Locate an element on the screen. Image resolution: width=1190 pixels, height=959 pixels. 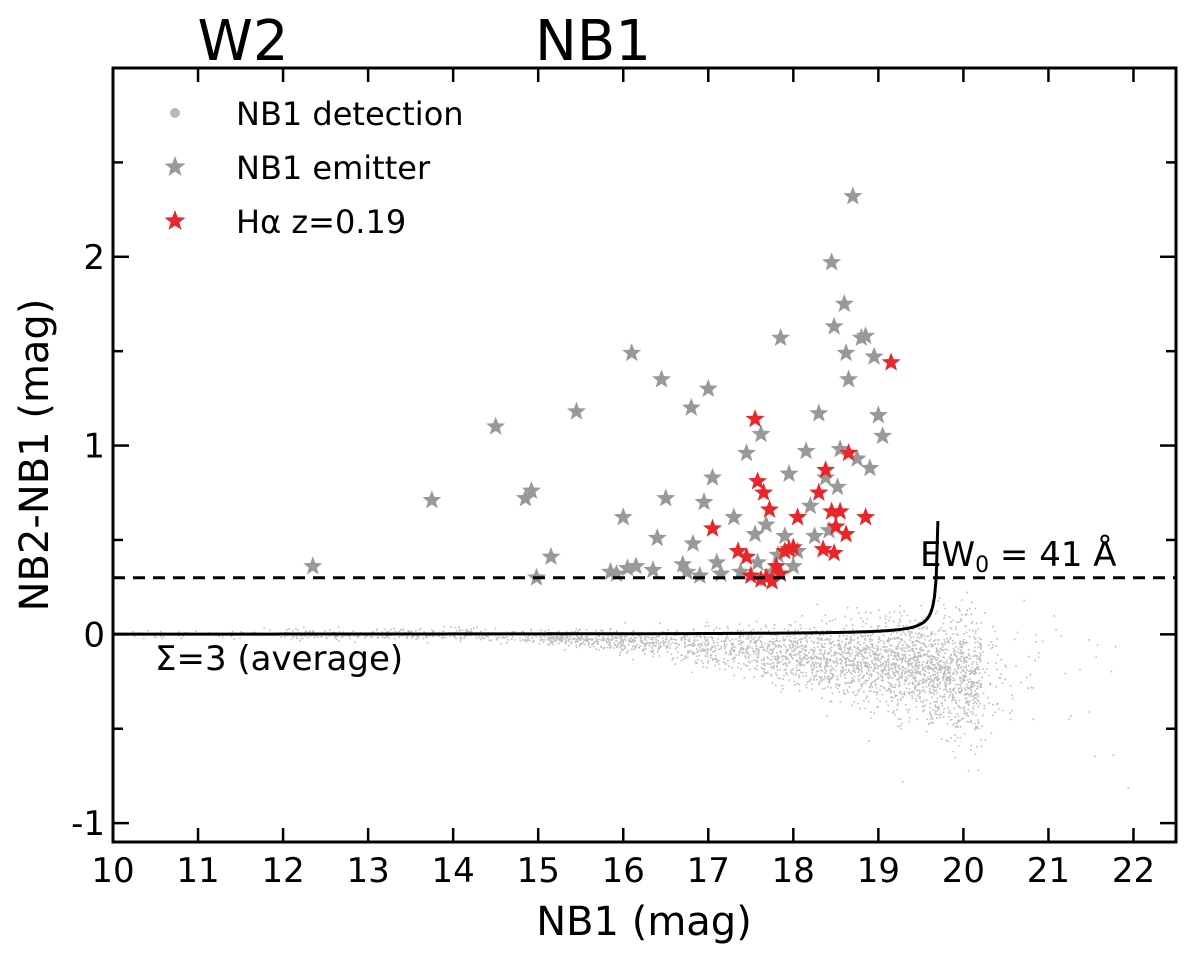
legend: NB1 detection NB1 emitter Hα z=0.19 is located at coordinates (314, 168).